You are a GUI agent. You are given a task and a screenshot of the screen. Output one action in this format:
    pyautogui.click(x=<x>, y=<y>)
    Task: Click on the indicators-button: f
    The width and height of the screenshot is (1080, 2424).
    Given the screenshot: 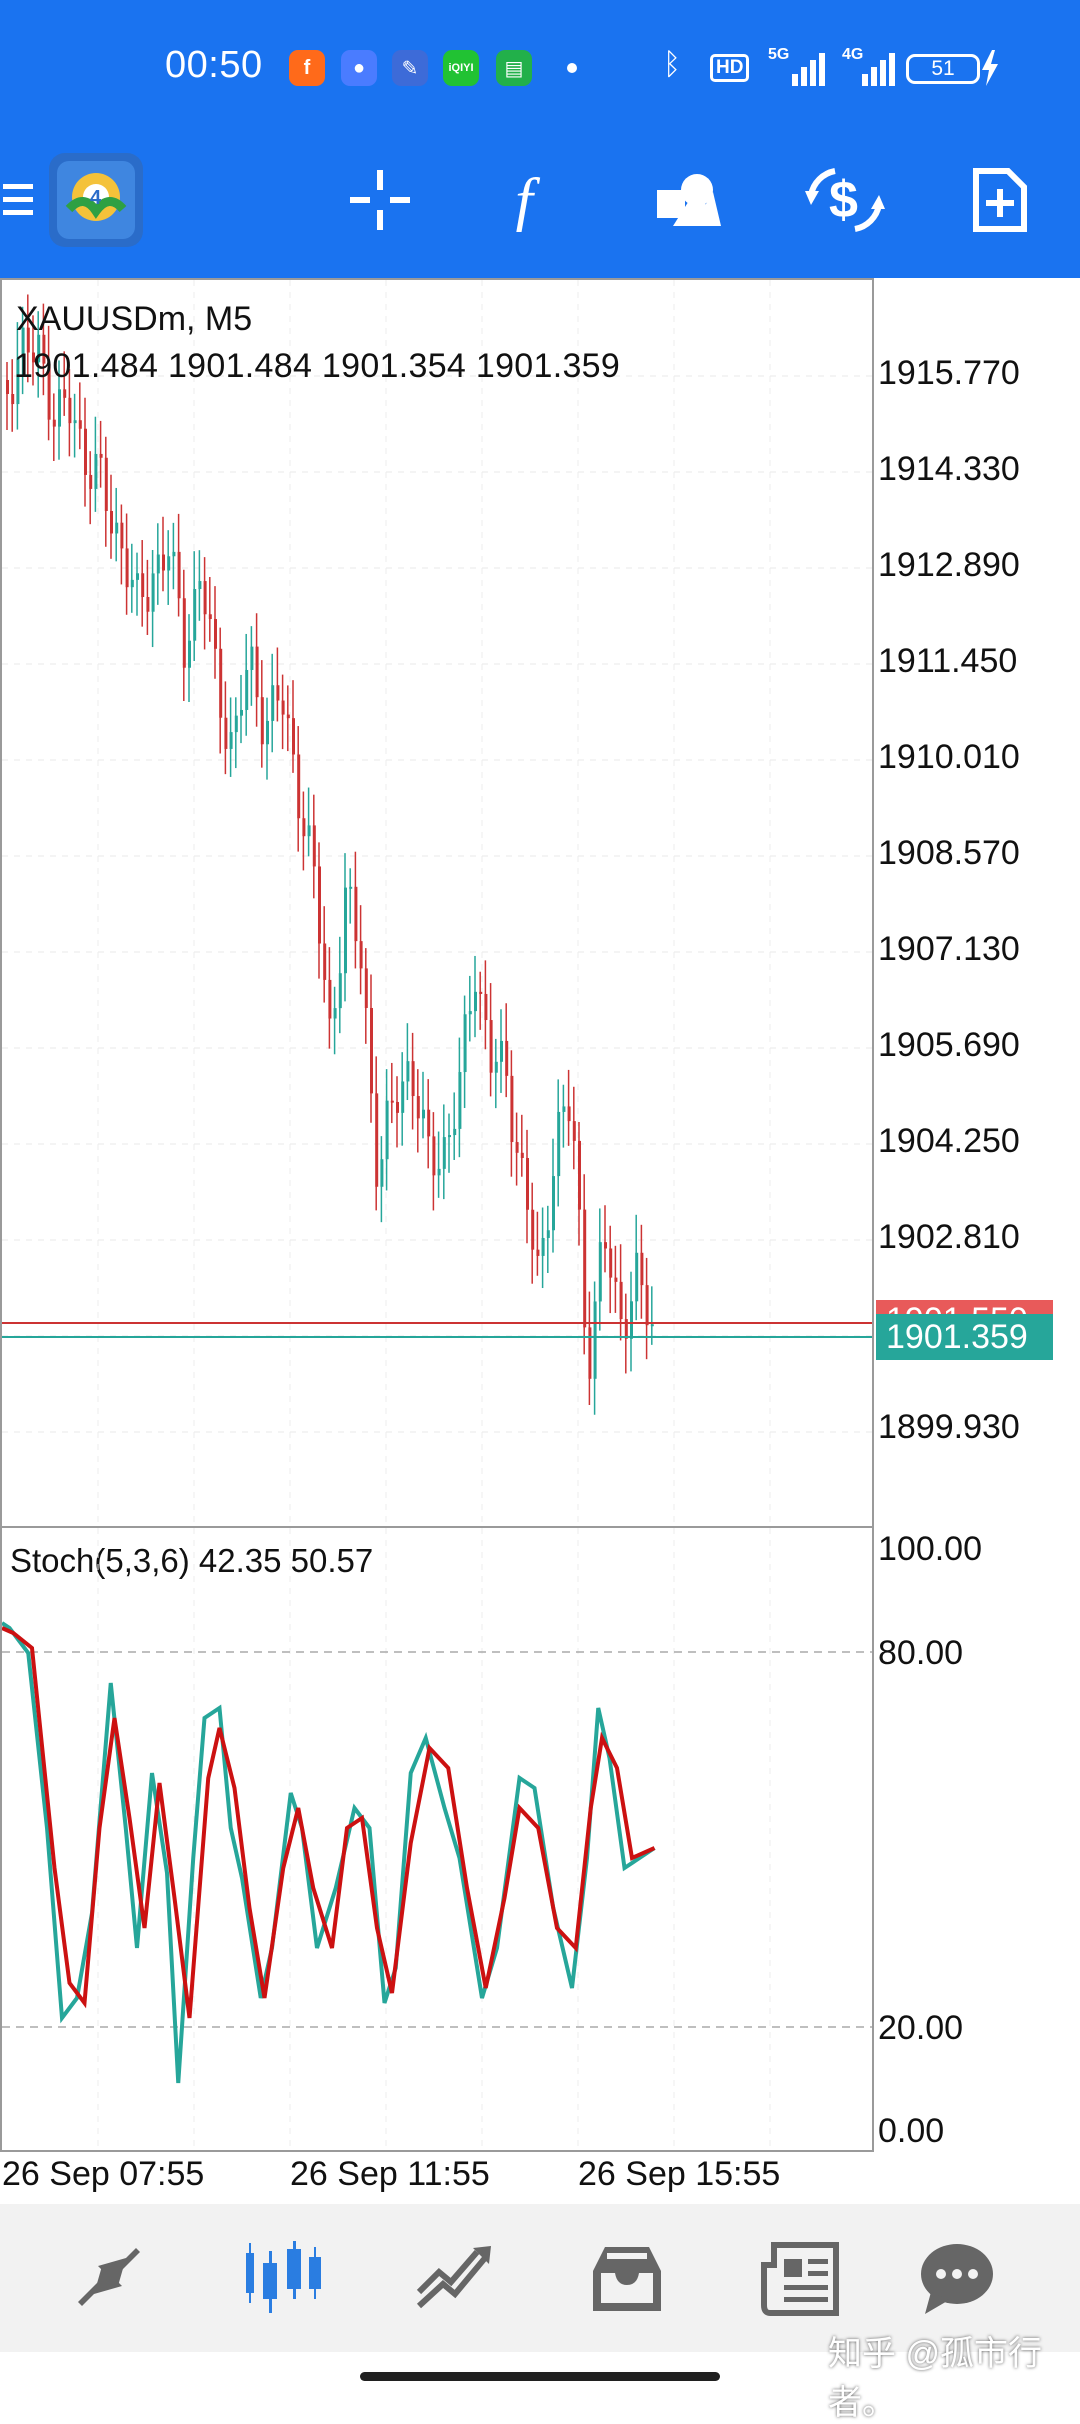 What is the action you would take?
    pyautogui.click(x=532, y=200)
    